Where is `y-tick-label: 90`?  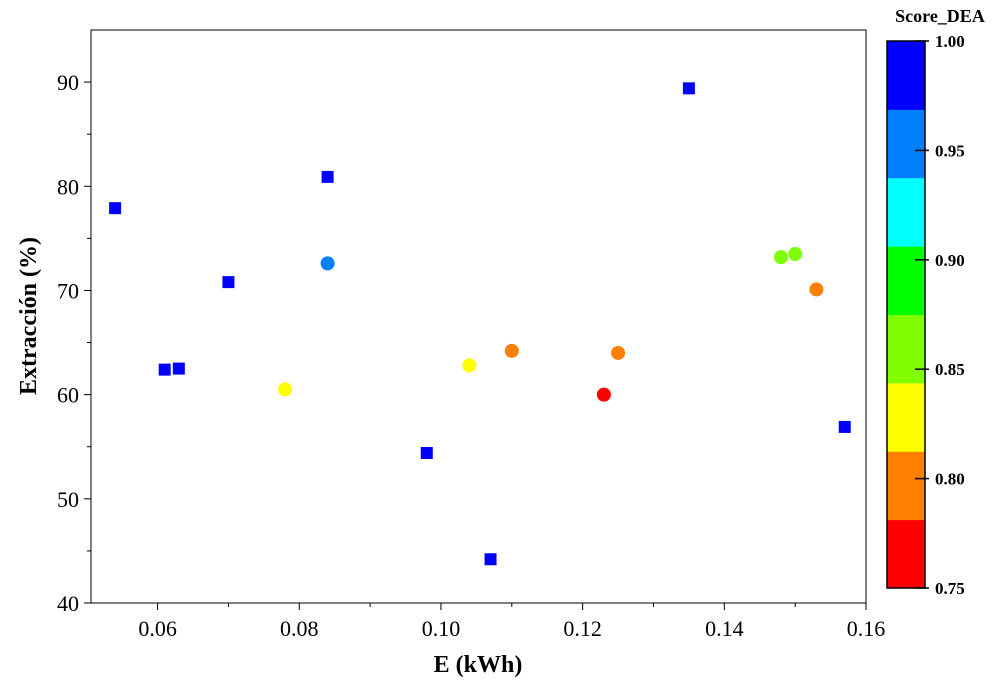 y-tick-label: 90 is located at coordinates (68, 82).